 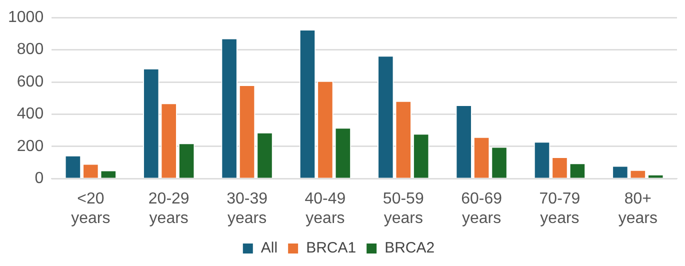 What do you see at coordinates (30, 49) in the screenshot?
I see `y-tick-label: 800` at bounding box center [30, 49].